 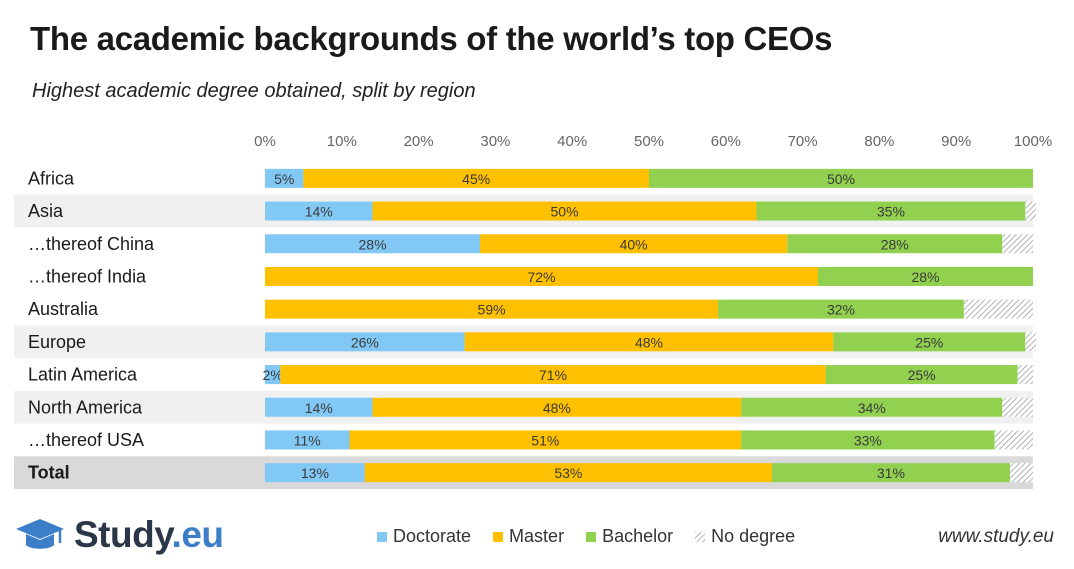 I want to click on data-label-master: 72%, so click(x=541, y=277).